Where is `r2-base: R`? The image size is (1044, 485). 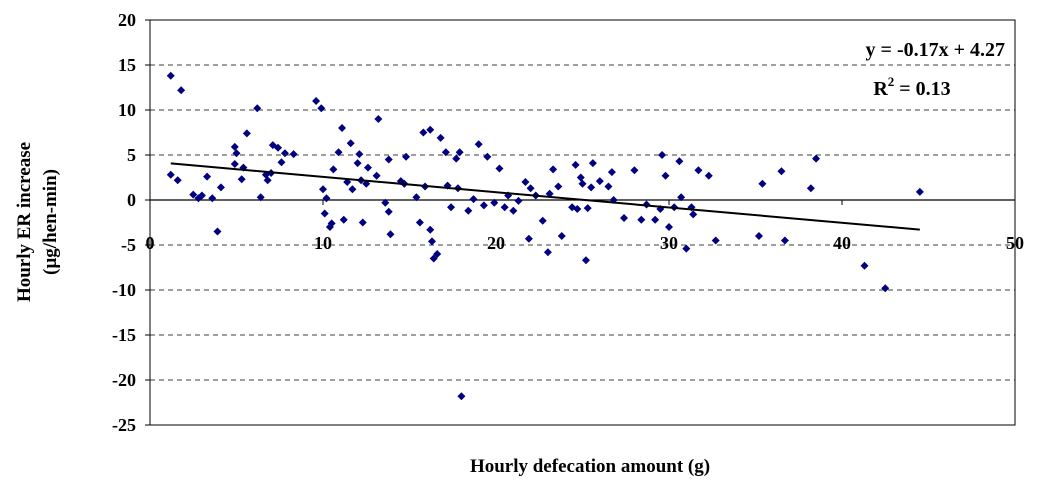
r2-base: R is located at coordinates (880, 89).